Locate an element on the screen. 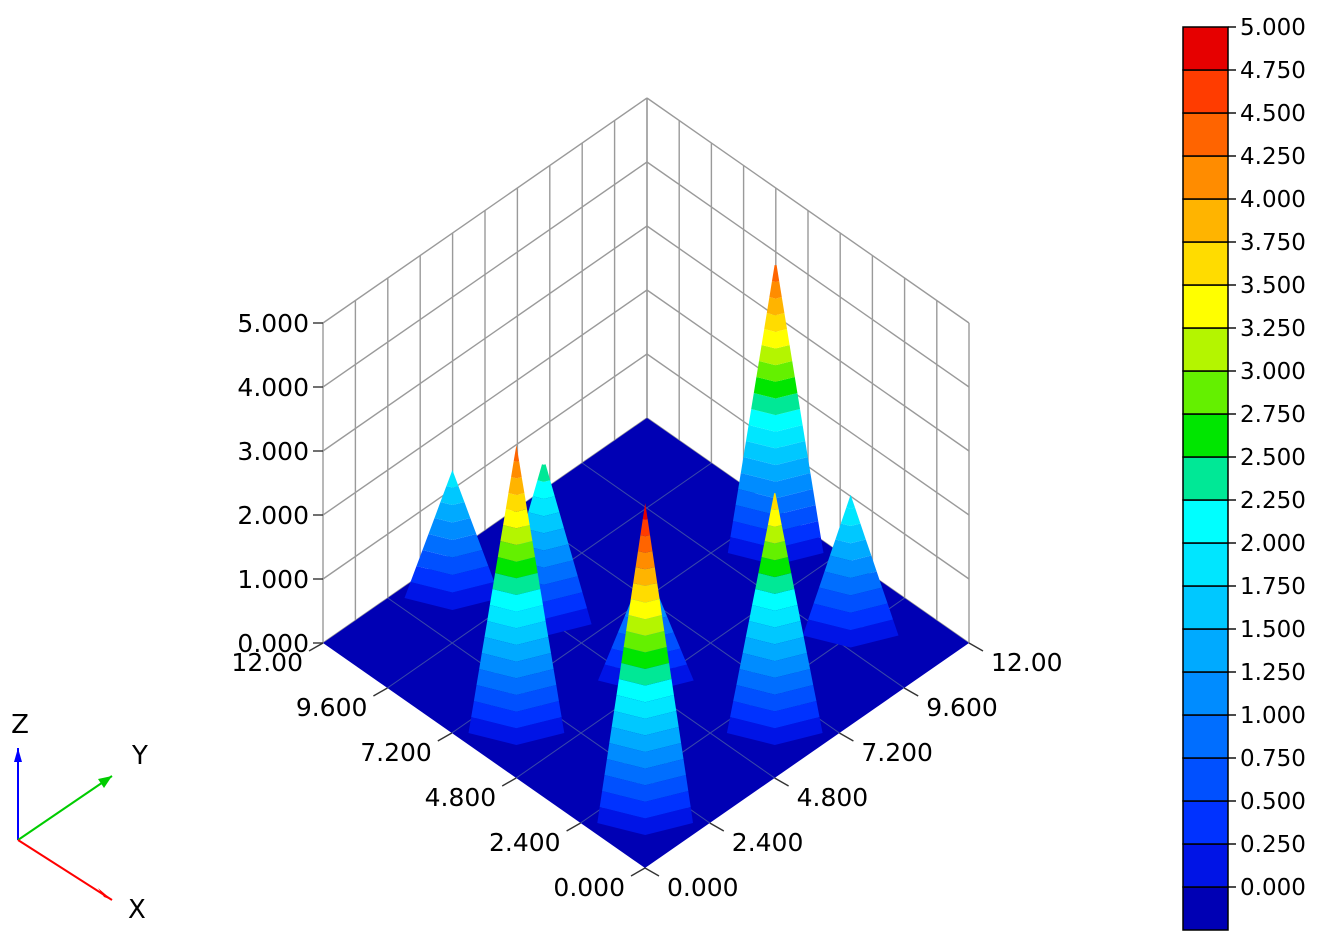  floor-grid-line is located at coordinates (743, 575).